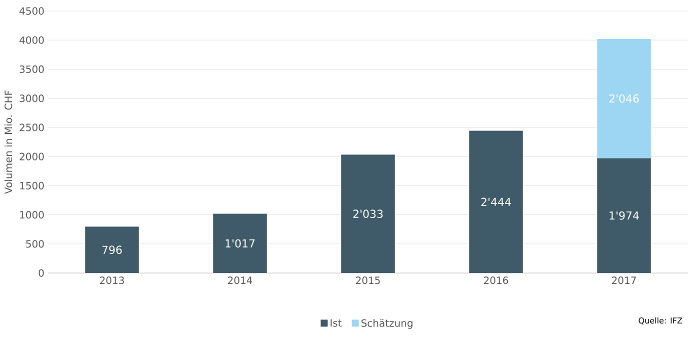 Image resolution: width=692 pixels, height=338 pixels. I want to click on y-tick-label: 2500, so click(32, 128).